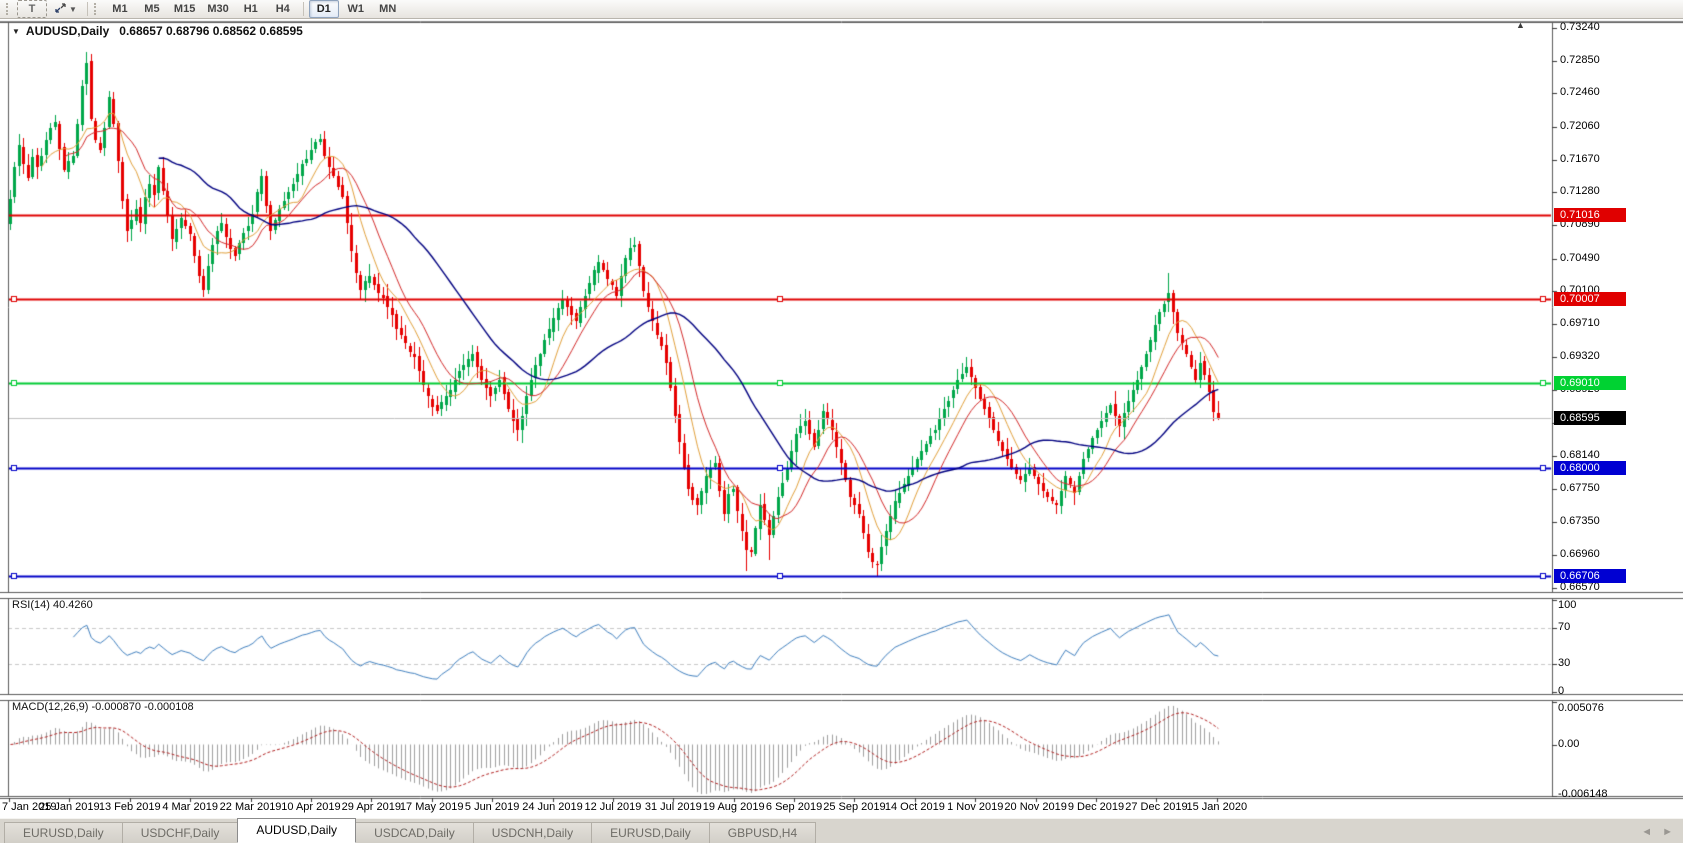 The height and width of the screenshot is (843, 1683). I want to click on rsi-axis-label: 0, so click(1561, 691).